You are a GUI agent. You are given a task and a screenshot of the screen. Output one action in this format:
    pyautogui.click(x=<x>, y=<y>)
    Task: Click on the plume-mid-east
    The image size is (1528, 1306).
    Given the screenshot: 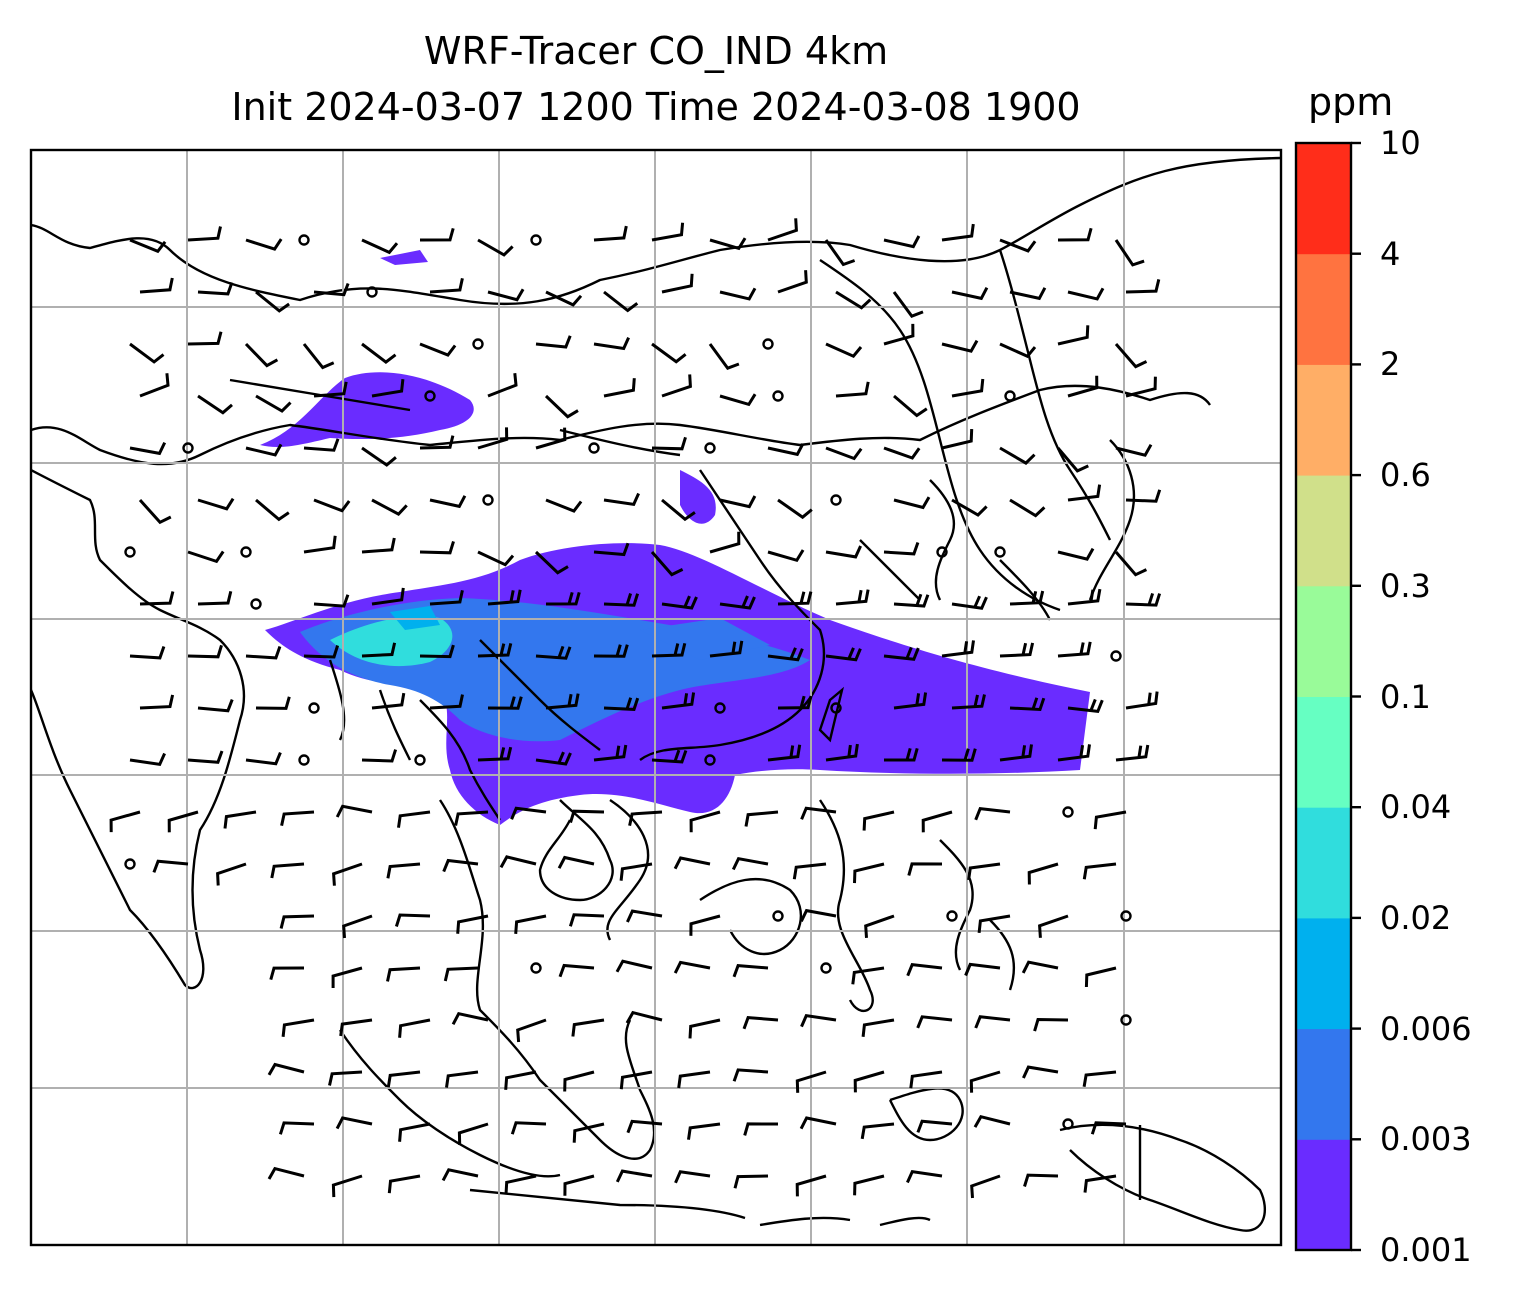 What is the action you would take?
    pyautogui.click(x=705, y=639)
    